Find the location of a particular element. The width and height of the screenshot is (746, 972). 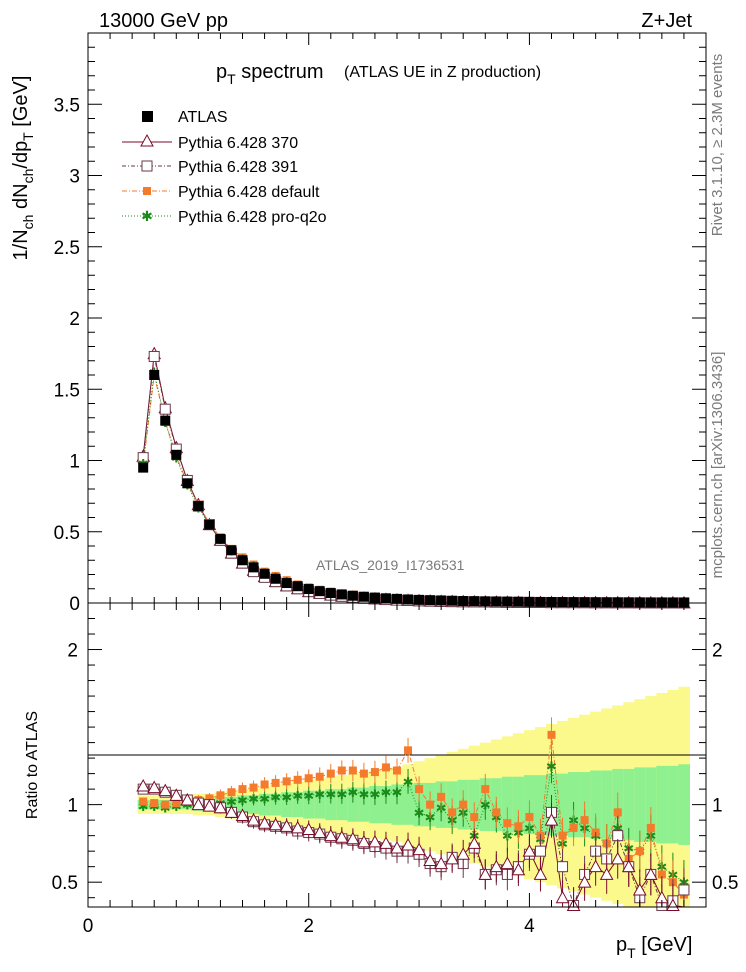

legend-label-default: Pythia 6.428 default is located at coordinates (249, 192).